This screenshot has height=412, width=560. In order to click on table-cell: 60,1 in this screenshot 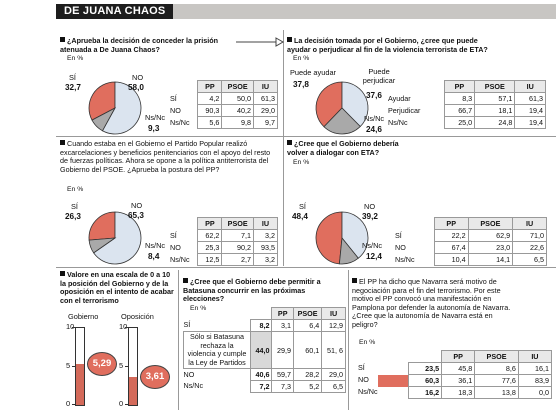, I will do `click(307, 350)`.